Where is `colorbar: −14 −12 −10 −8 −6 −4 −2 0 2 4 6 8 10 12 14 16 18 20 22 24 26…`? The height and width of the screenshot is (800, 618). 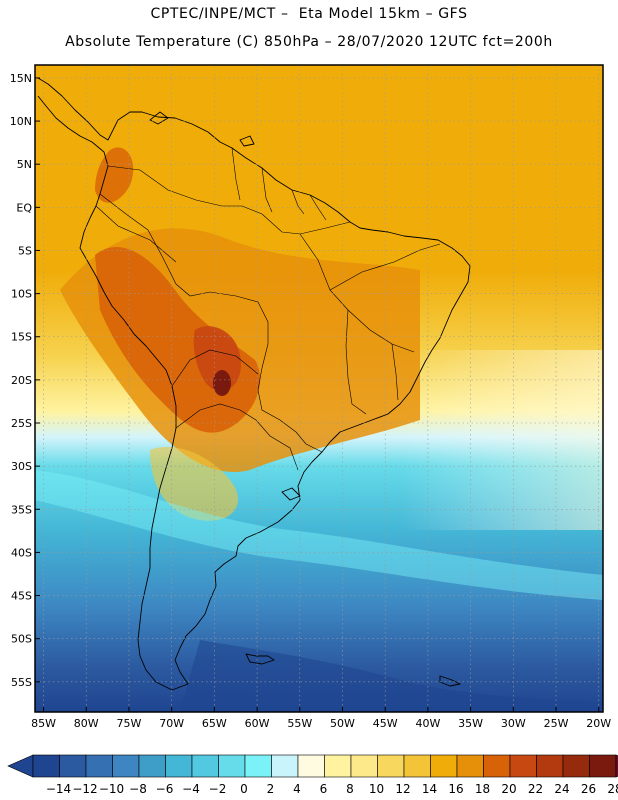 colorbar: −14 −12 −10 −8 −6 −4 −2 0 2 4 6 8 10 12 14 16 18 20 22 24 26… is located at coordinates (312, 775).